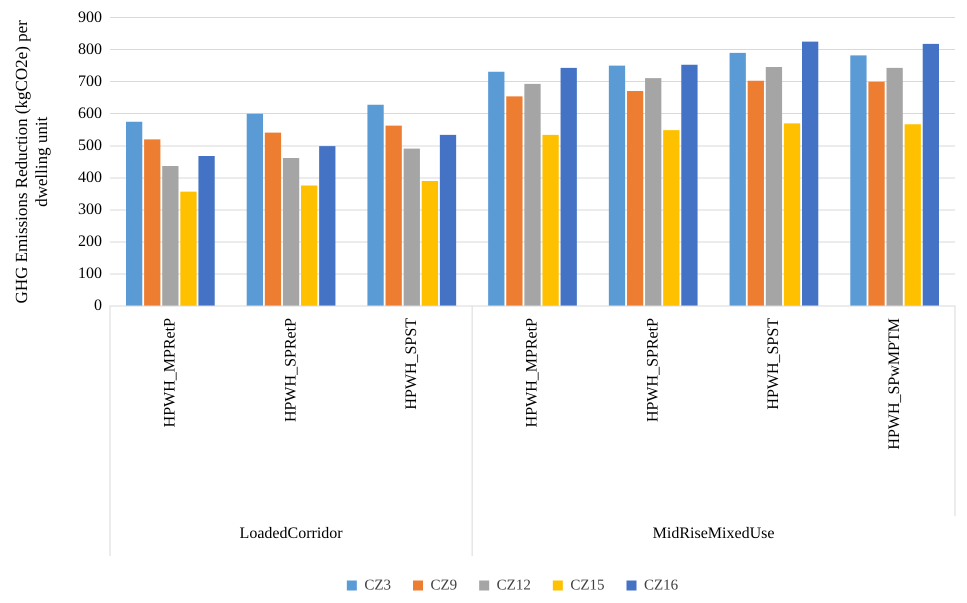 The image size is (967, 603). I want to click on legend-label: CZ15, so click(587, 585).